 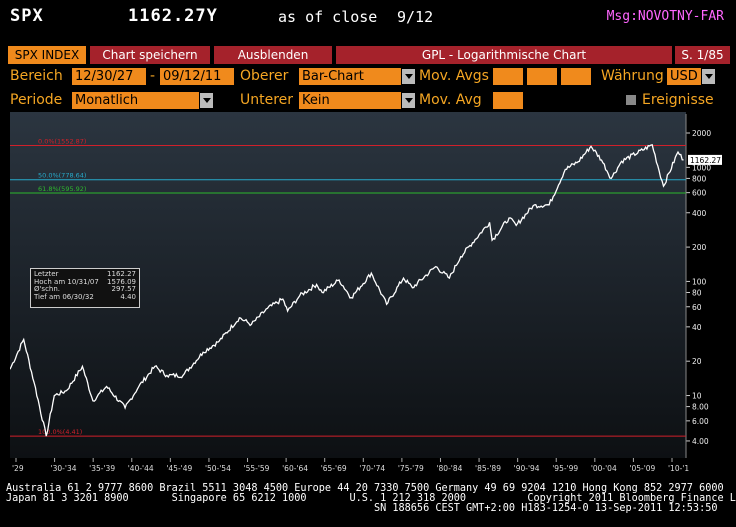 I want to click on last-value-tag, so click(x=705, y=159).